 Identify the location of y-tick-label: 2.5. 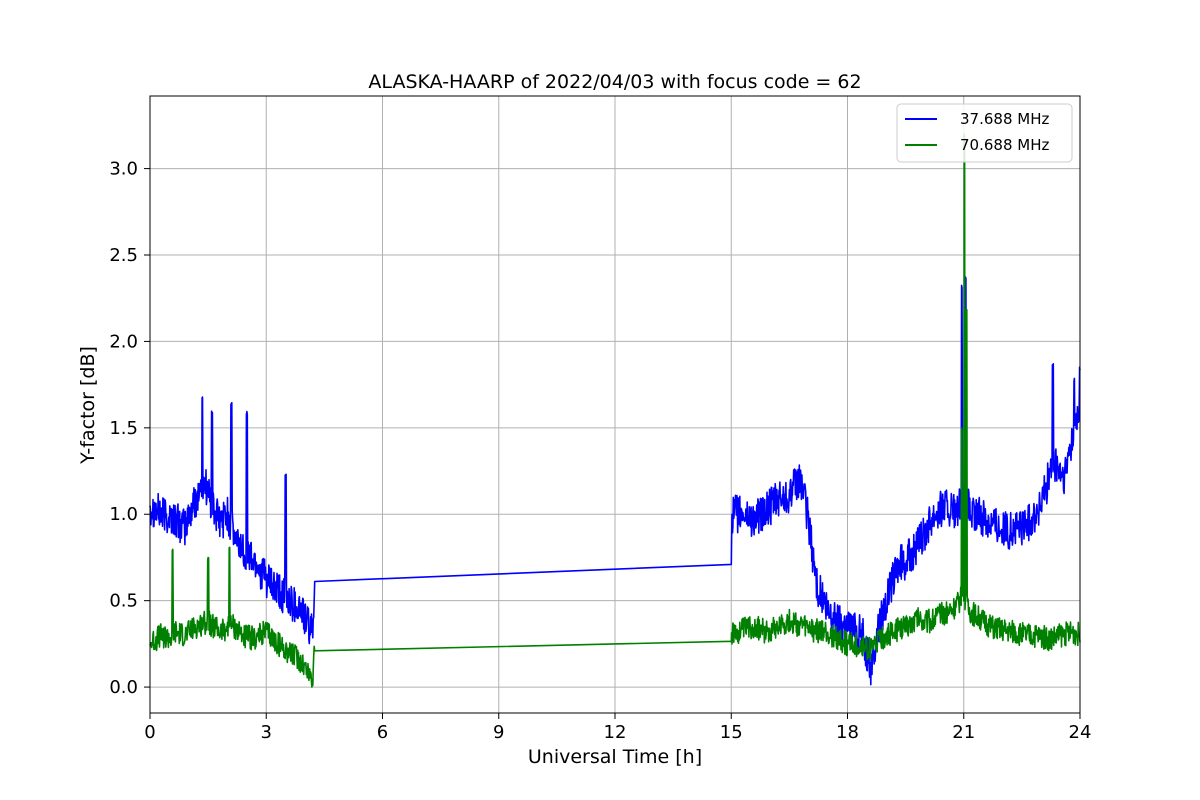
(123, 255).